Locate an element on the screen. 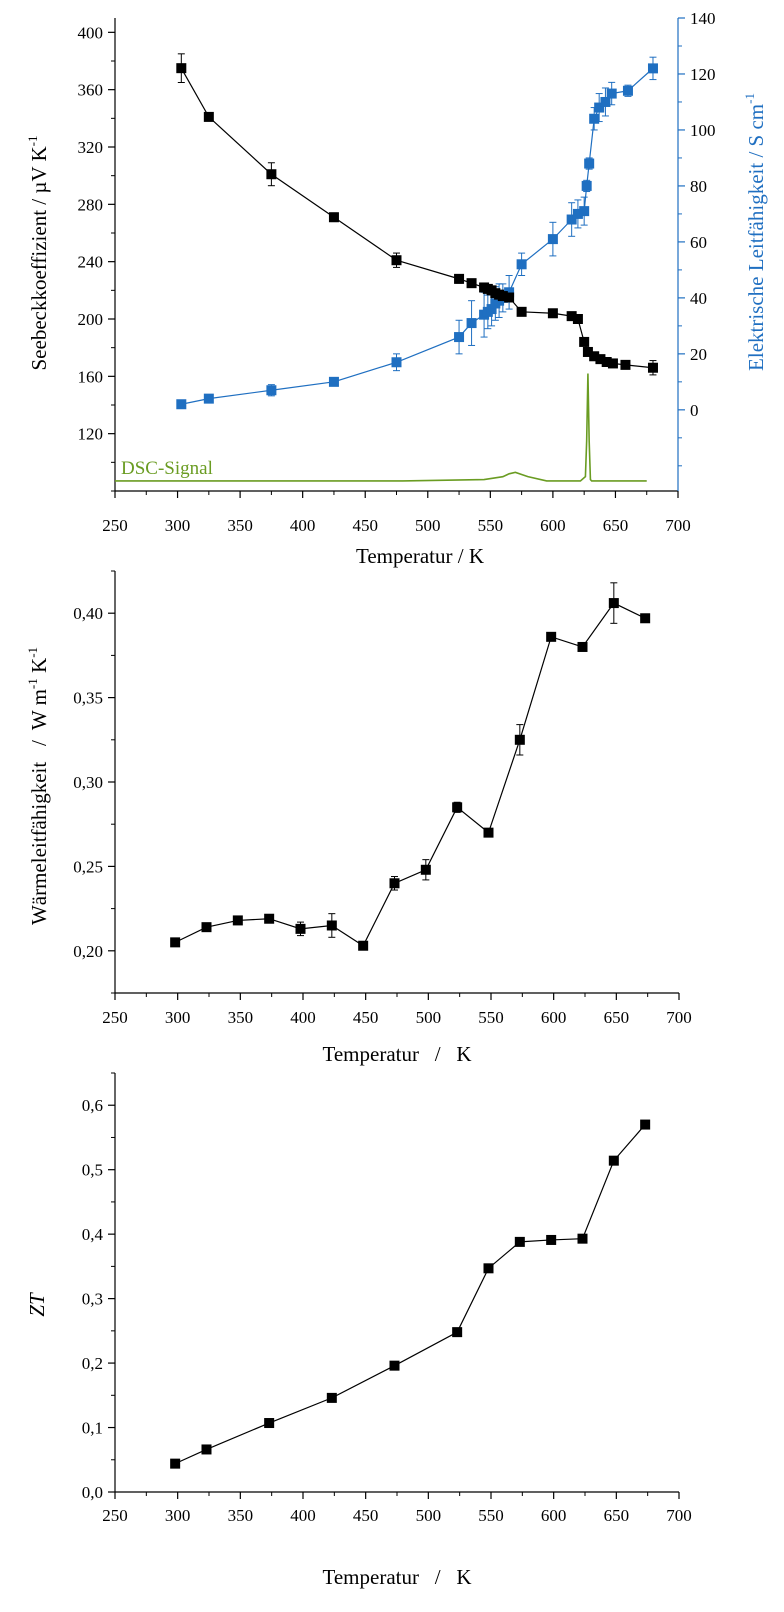 The height and width of the screenshot is (1612, 784). panel2-marks is located at coordinates (410, 766).